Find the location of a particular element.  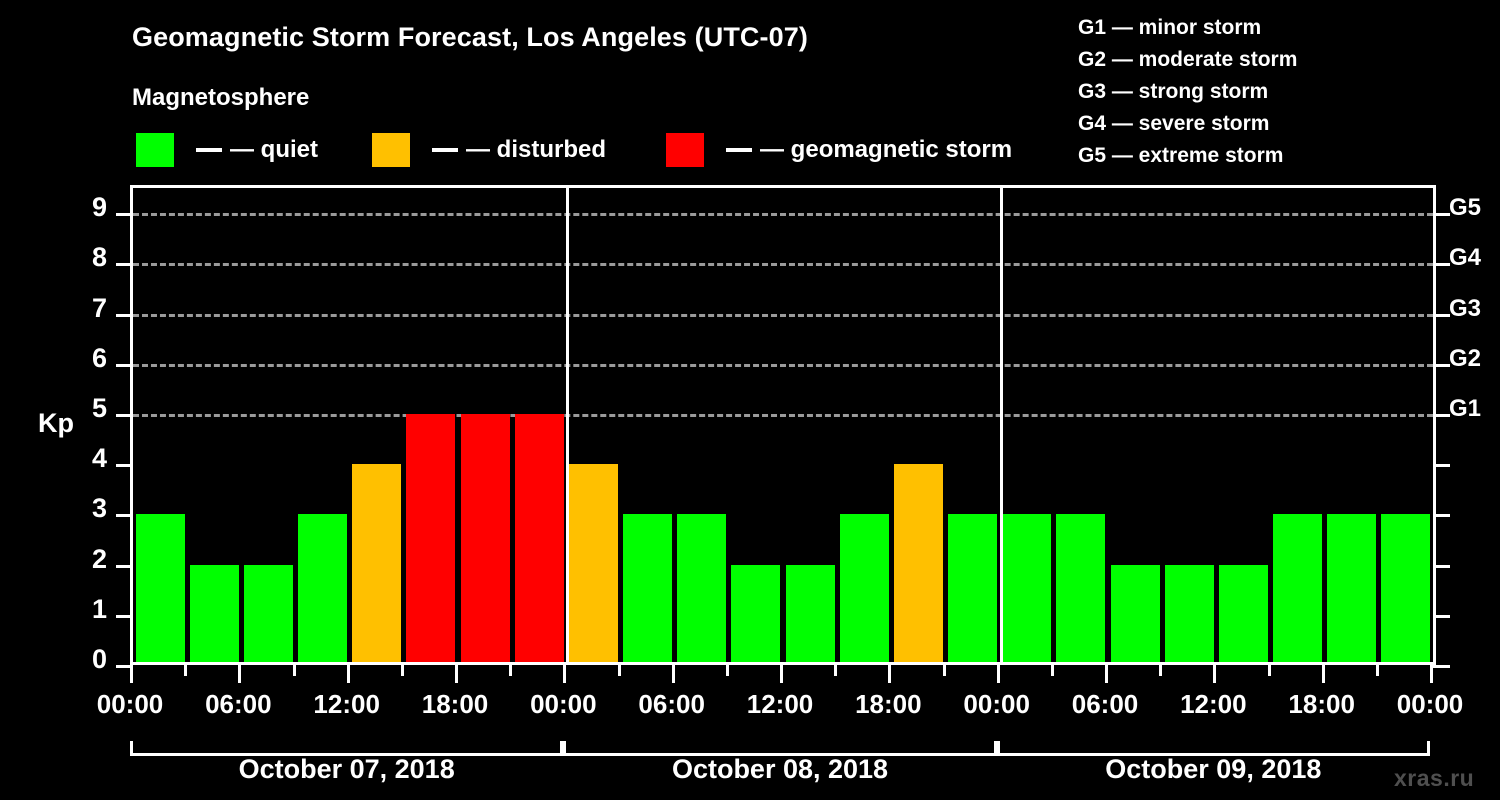

x-tick-label-5: 06:00 is located at coordinates (671, 704).